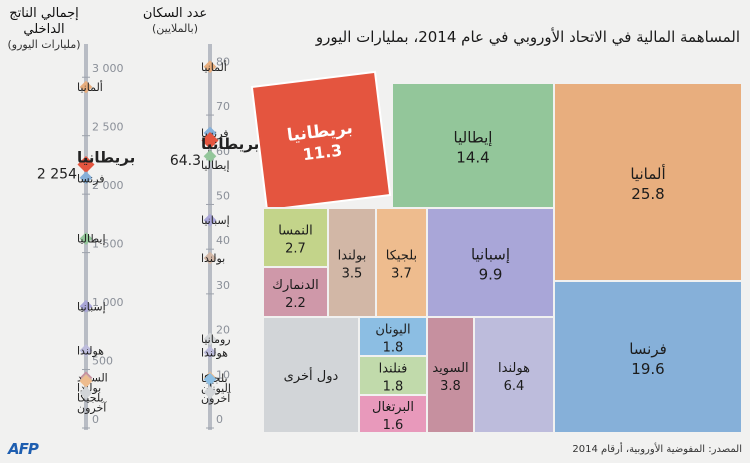  I want to click on axis-label-gdp-0: ألمانيا, so click(90, 87).